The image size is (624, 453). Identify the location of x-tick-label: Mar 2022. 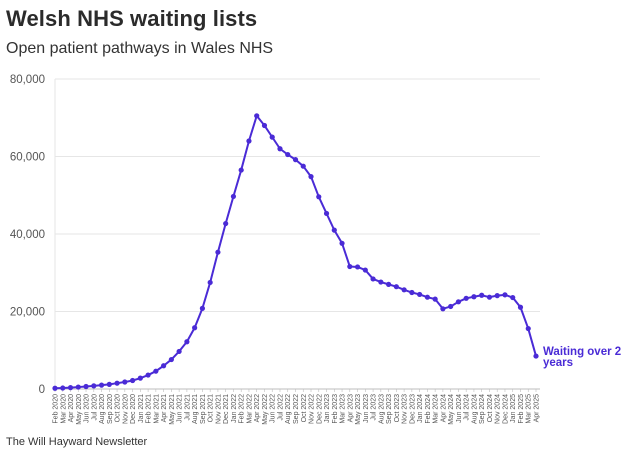
(249, 409).